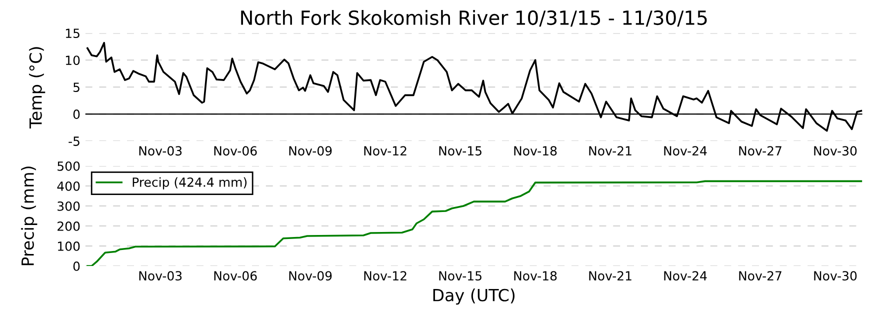  I want to click on x-axis-title: Day (UTC), so click(474, 296).